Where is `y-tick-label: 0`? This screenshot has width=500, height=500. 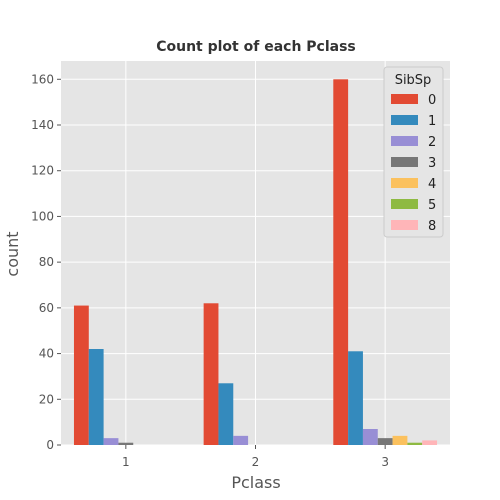
y-tick-label: 0 is located at coordinates (50, 445).